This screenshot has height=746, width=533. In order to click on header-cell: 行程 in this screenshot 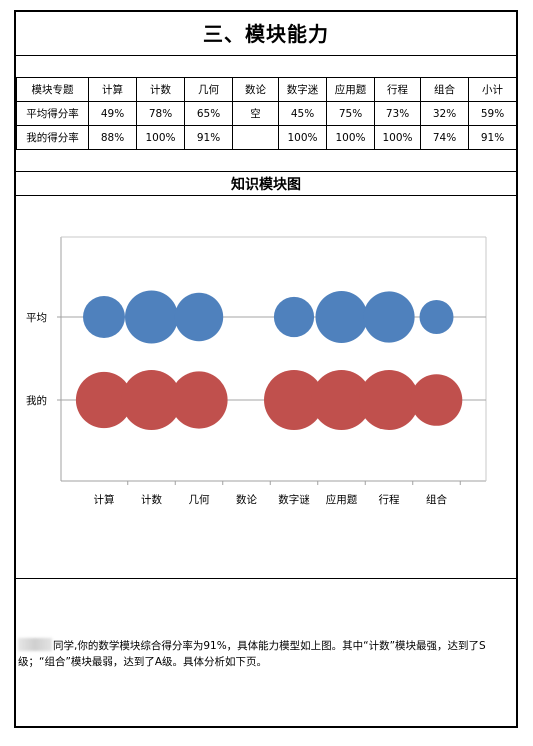, I will do `click(397, 89)`.